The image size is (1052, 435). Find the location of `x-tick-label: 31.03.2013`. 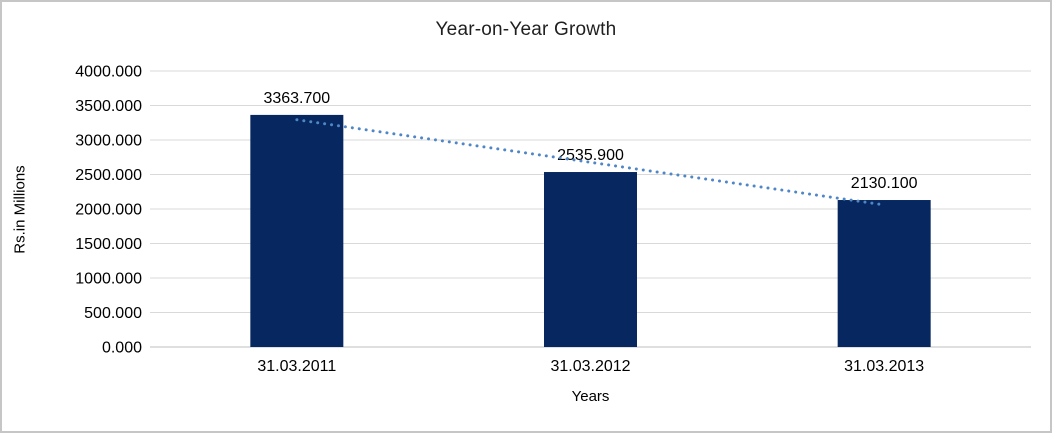

x-tick-label: 31.03.2013 is located at coordinates (884, 366).